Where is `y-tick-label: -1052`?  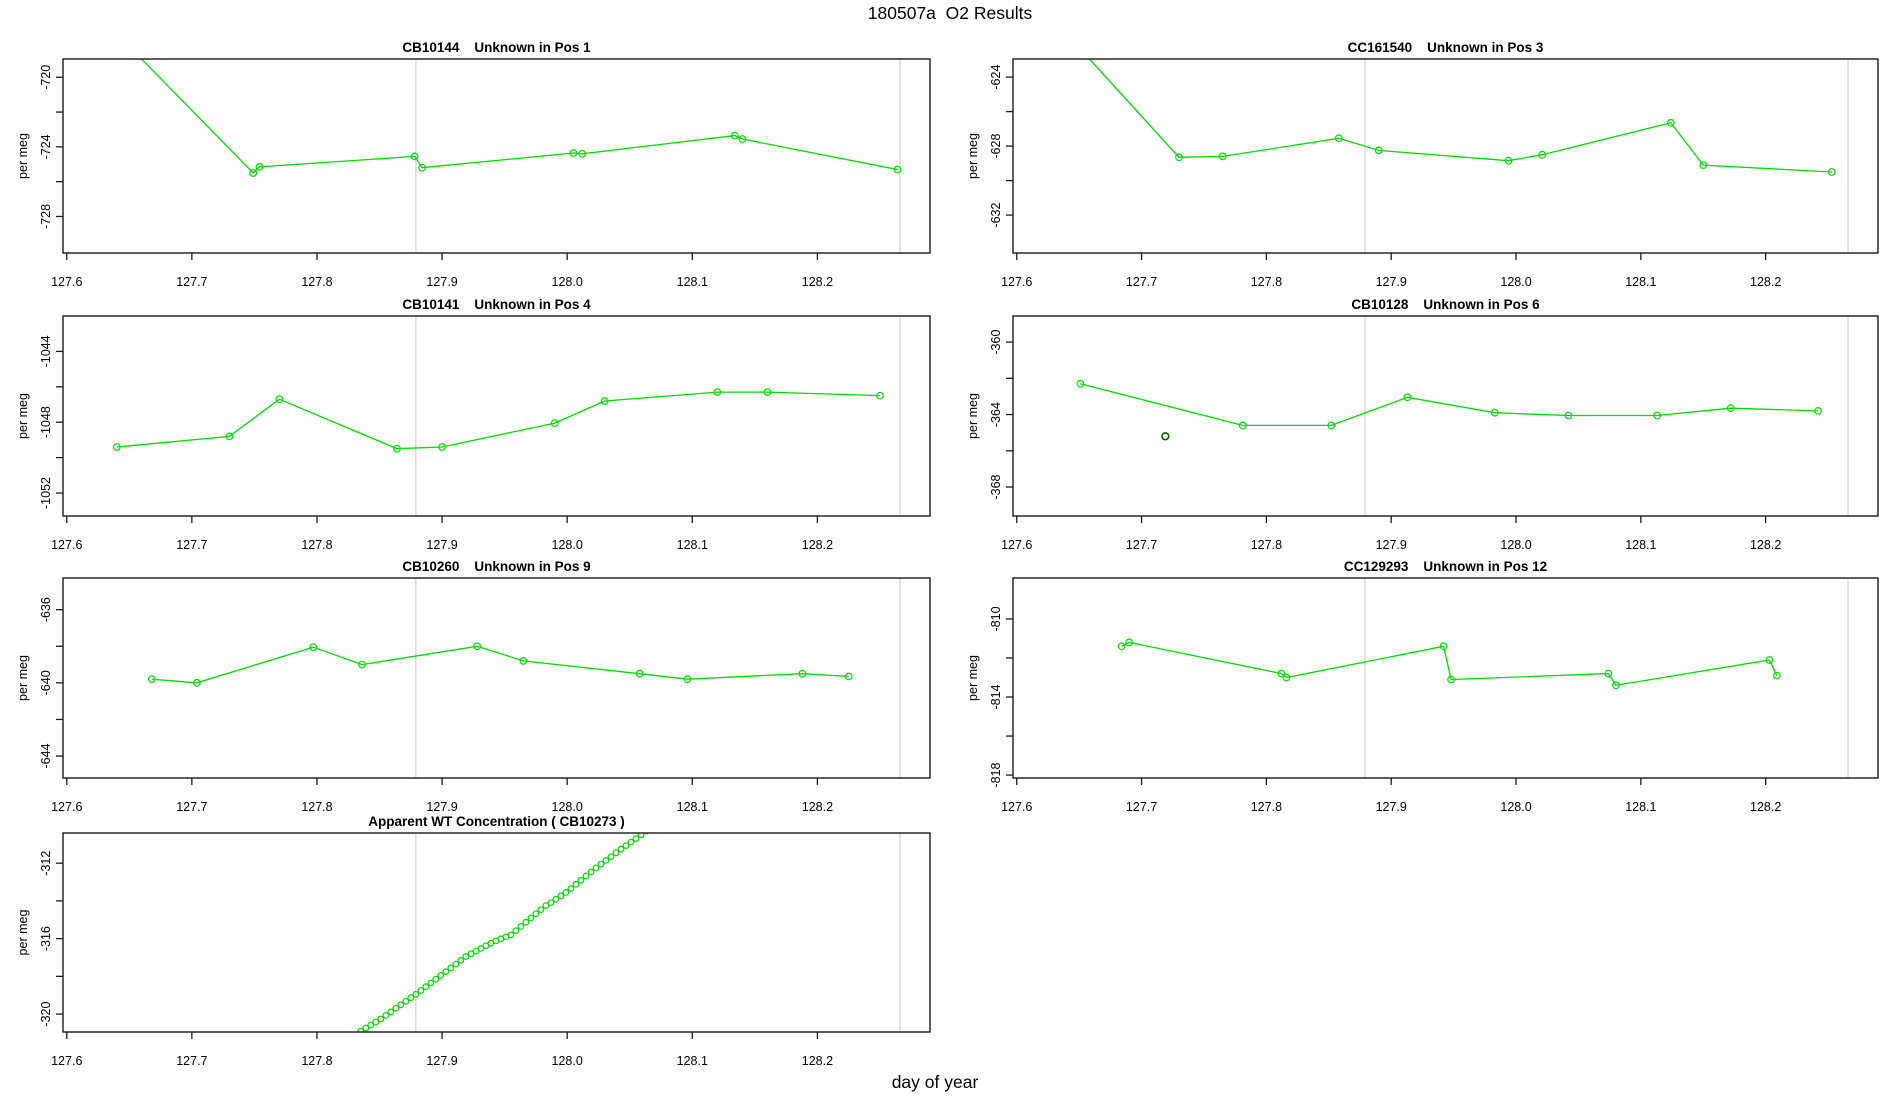
y-tick-label: -1052 is located at coordinates (46, 493).